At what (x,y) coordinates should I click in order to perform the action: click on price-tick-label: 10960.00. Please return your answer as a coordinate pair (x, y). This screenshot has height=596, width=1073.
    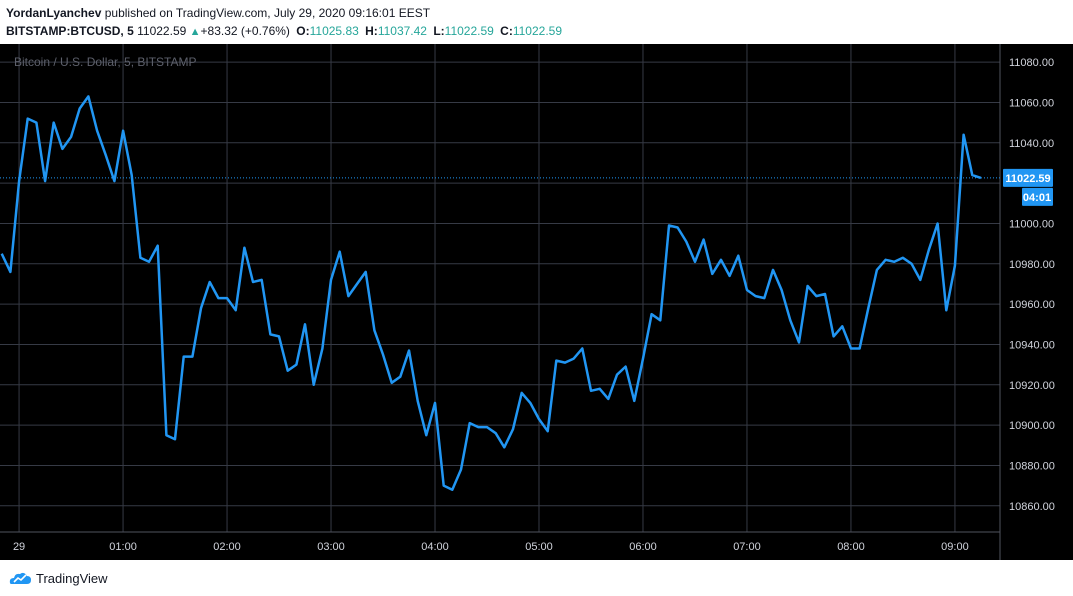
    Looking at the image, I should click on (1032, 305).